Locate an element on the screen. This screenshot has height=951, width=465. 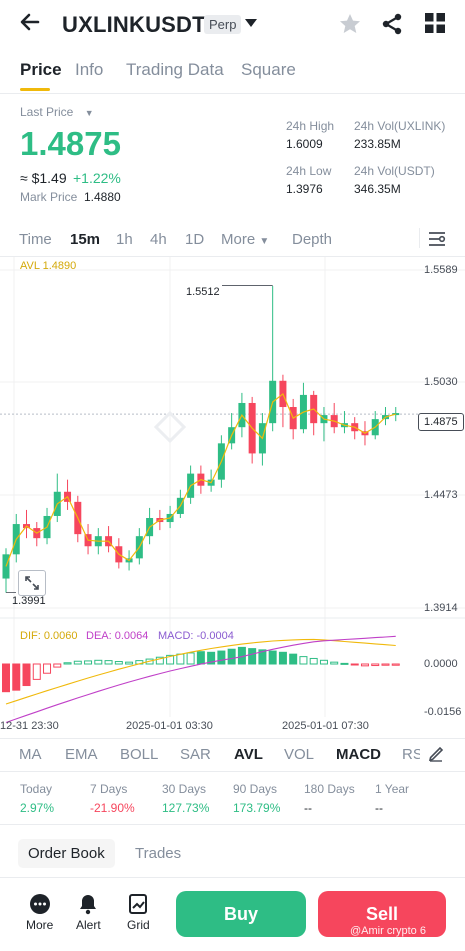
indicator-vol: VOL is located at coordinates (299, 754).